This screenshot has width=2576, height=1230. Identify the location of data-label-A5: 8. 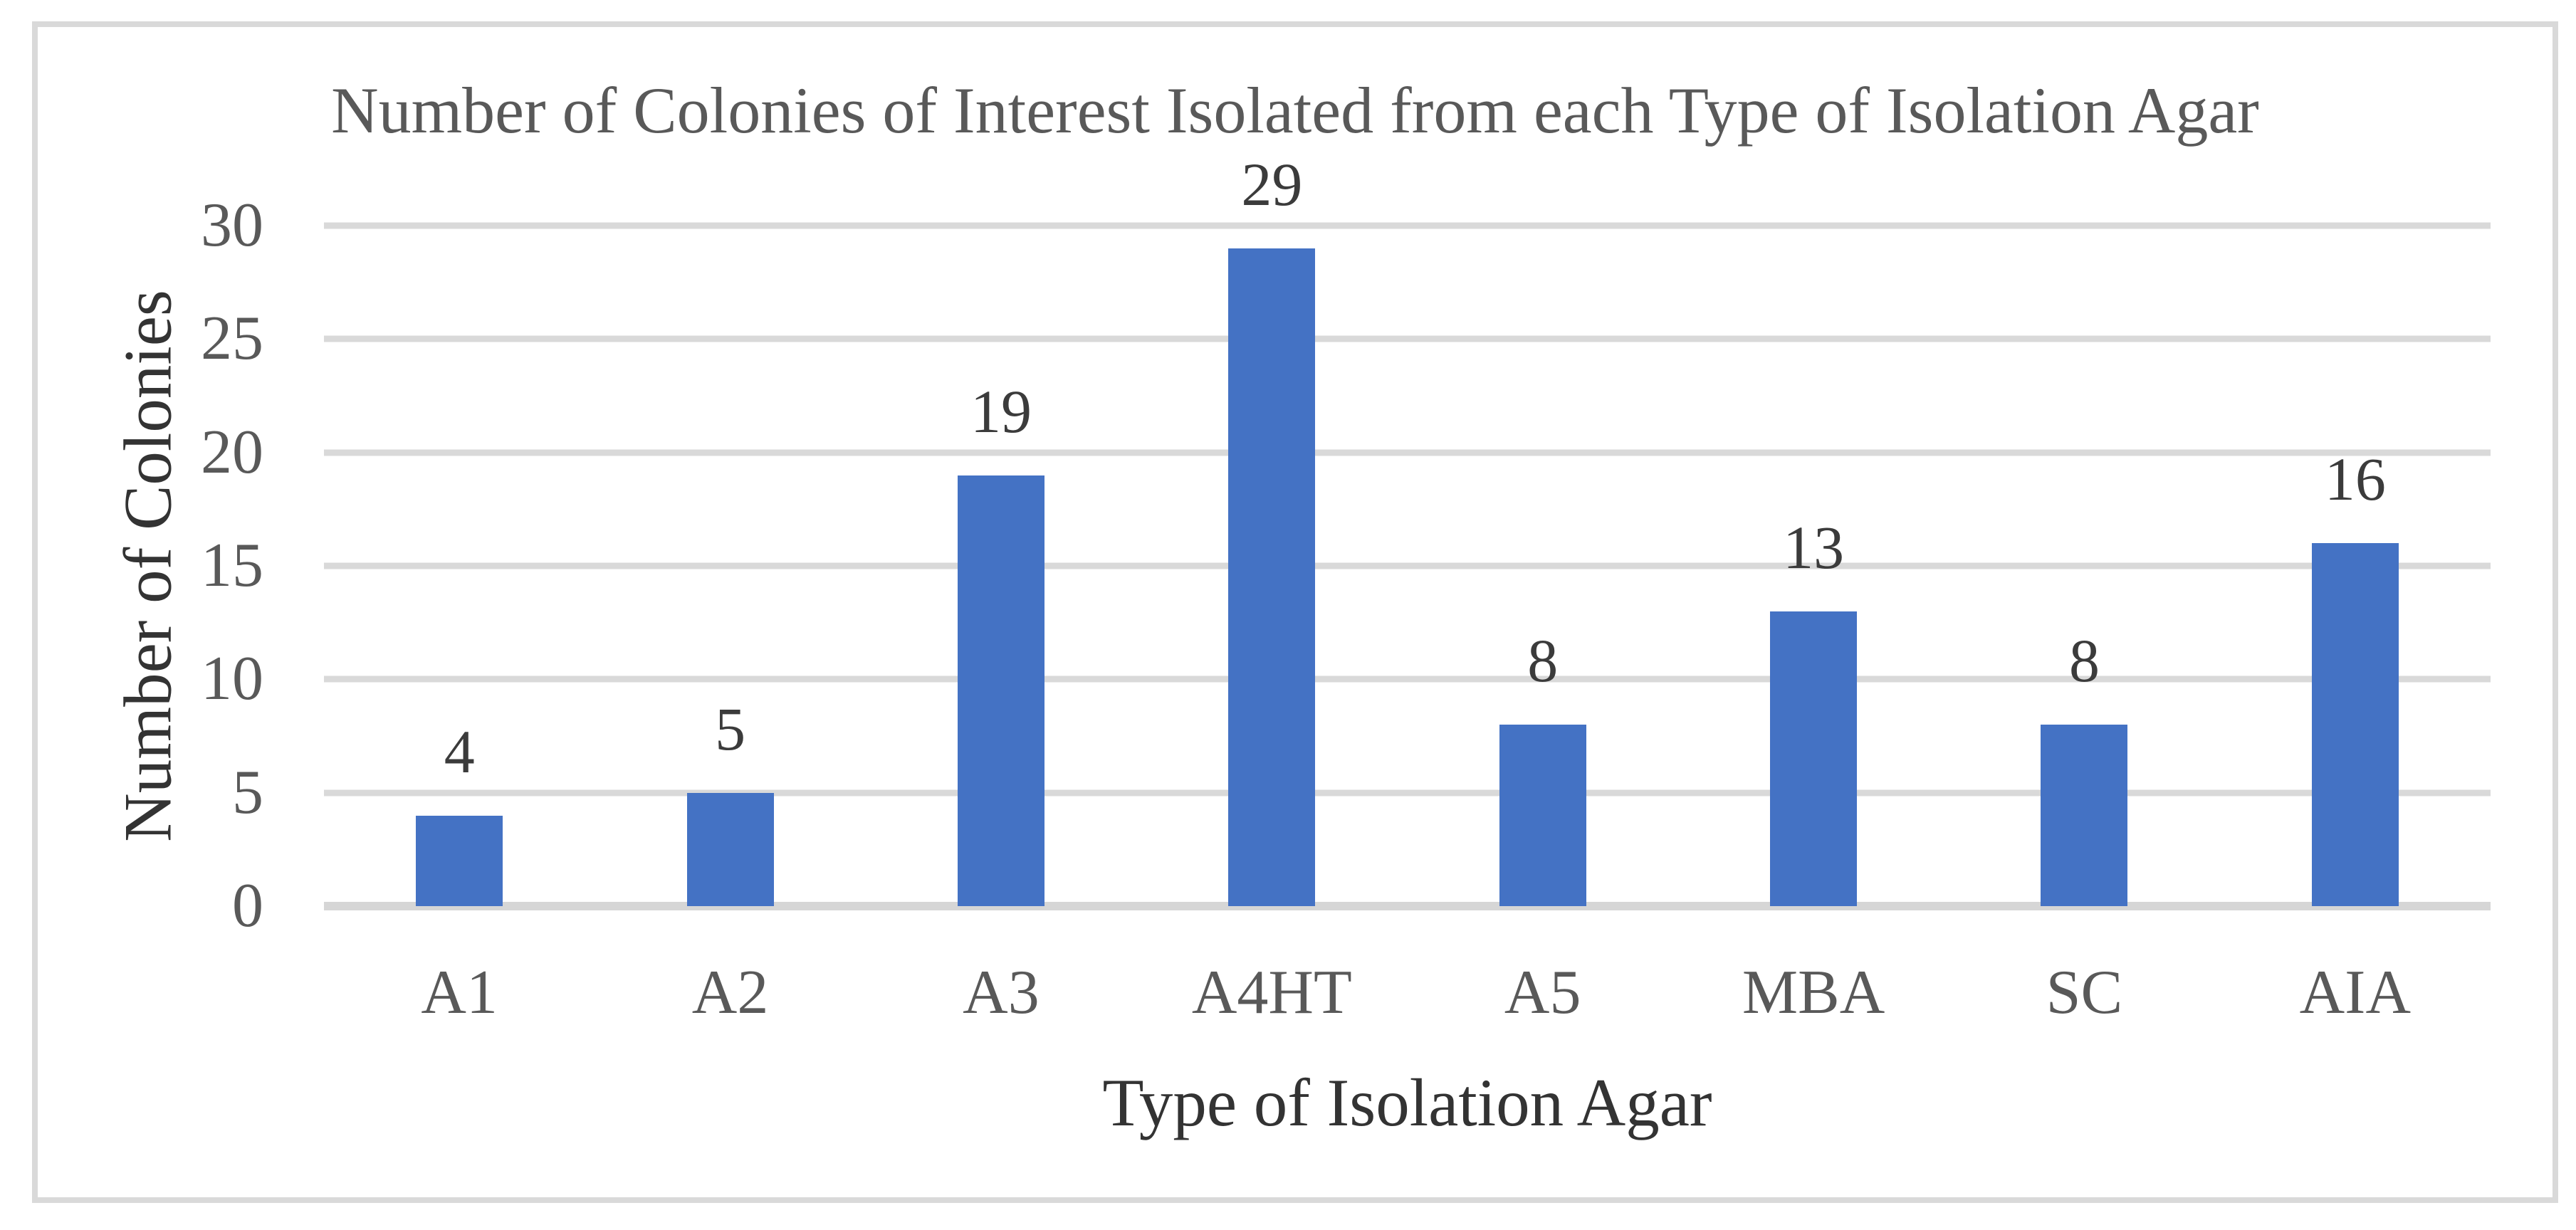
(1543, 660).